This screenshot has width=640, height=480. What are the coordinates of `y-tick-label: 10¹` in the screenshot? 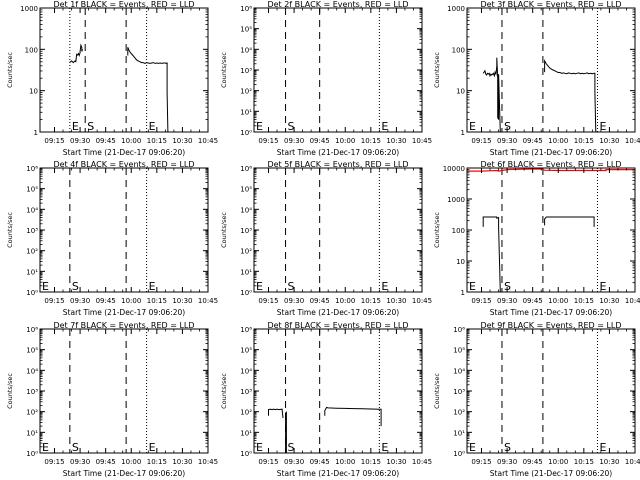 It's located at (459, 433).